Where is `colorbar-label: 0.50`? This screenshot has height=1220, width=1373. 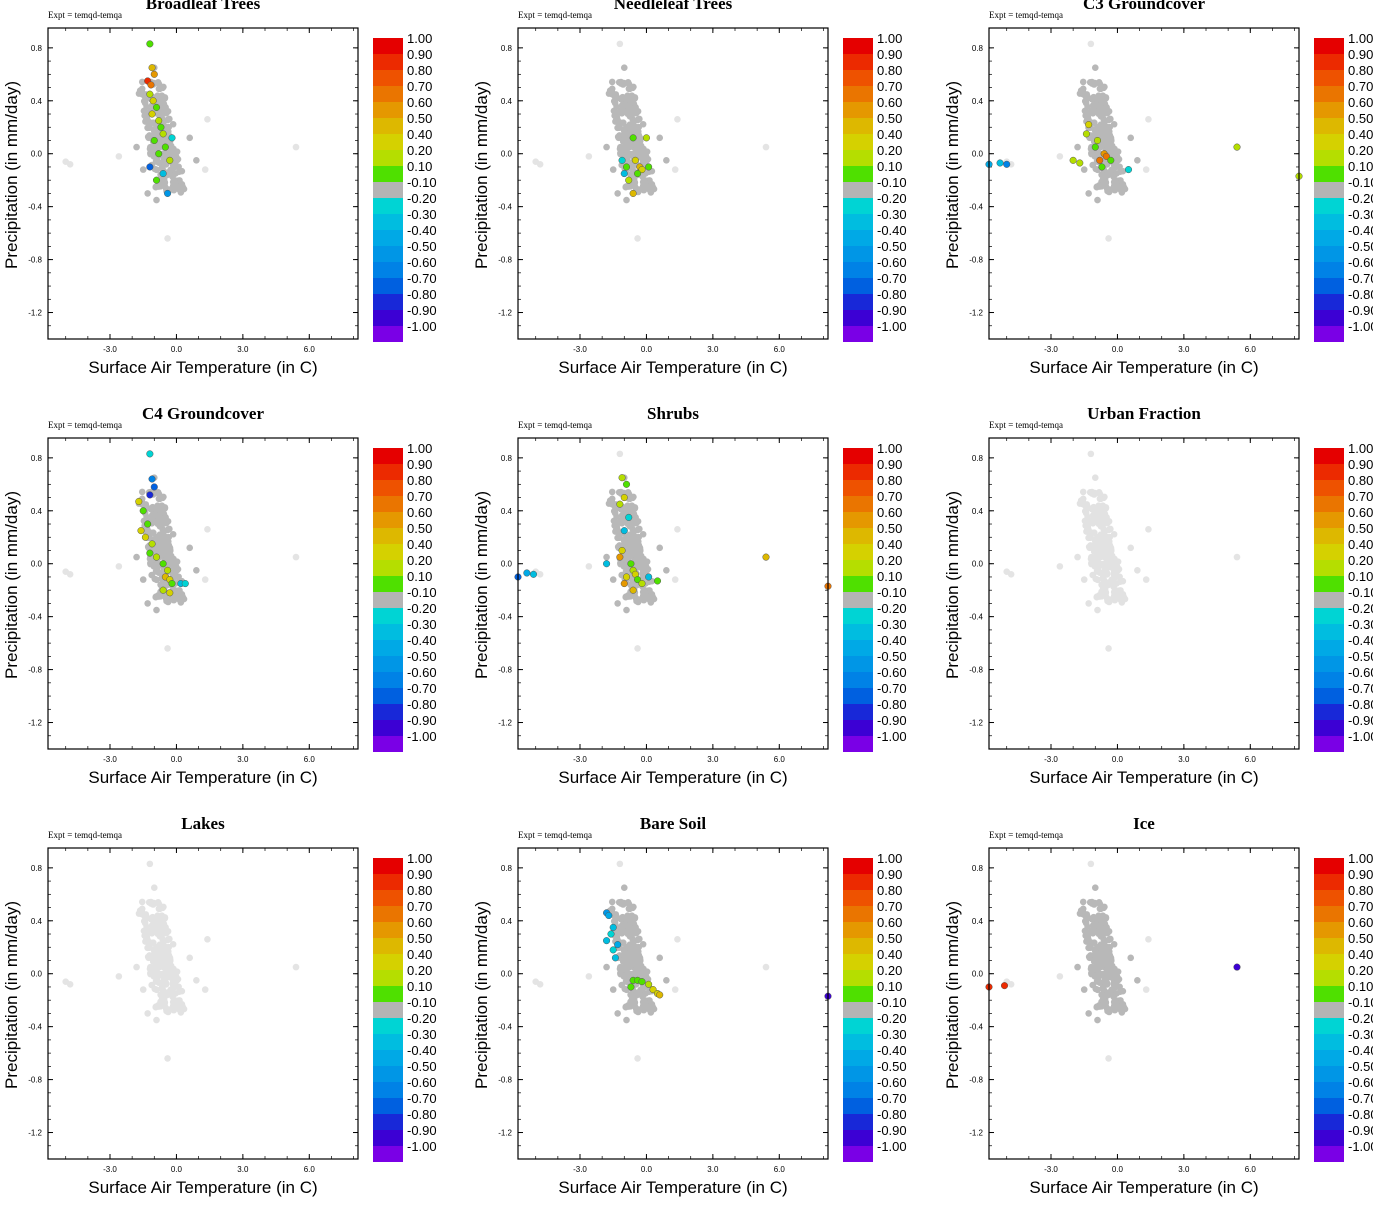 colorbar-label: 0.50 is located at coordinates (1360, 938).